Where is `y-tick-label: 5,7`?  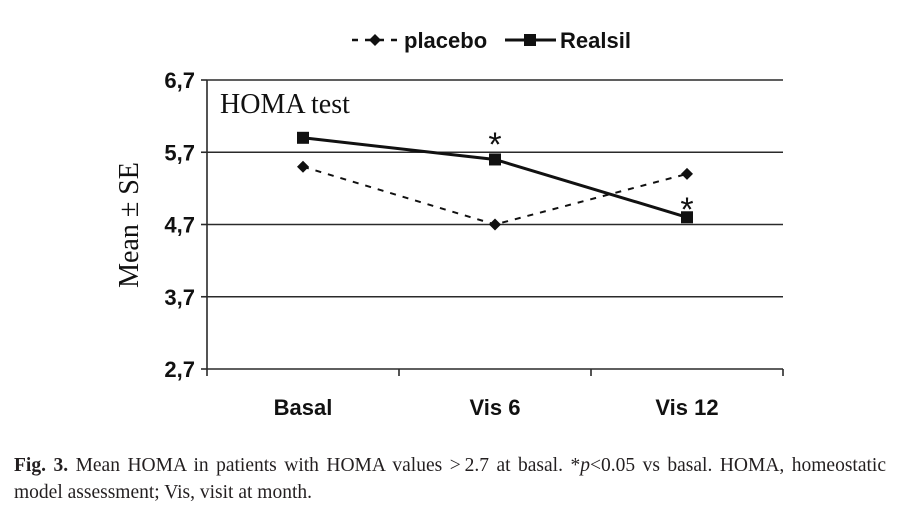
y-tick-label: 5,7 is located at coordinates (179, 152).